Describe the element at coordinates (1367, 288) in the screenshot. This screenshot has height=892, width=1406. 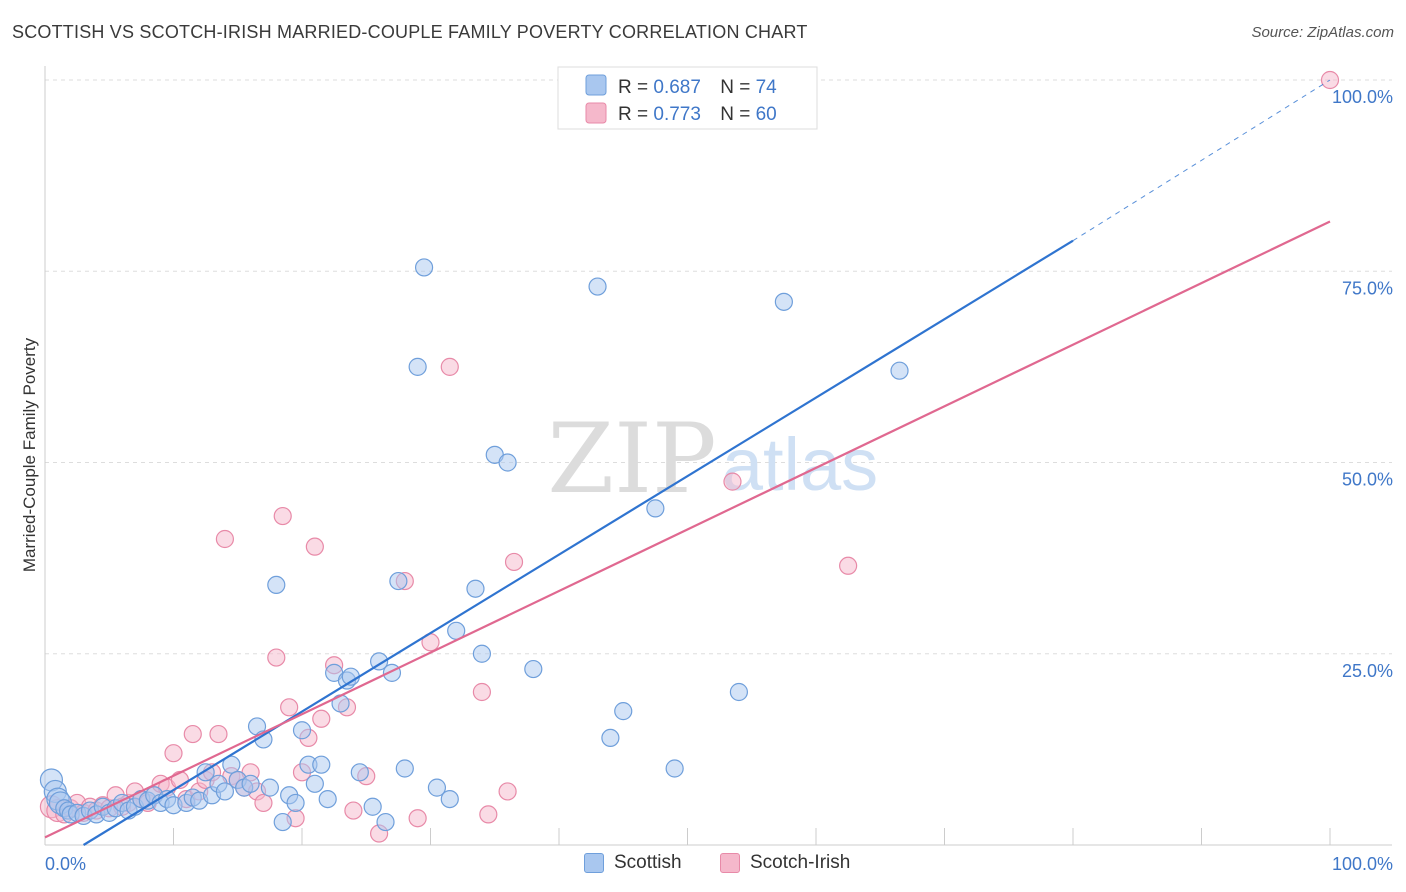
I see `y-tick-label-2: 75.0%` at that location.